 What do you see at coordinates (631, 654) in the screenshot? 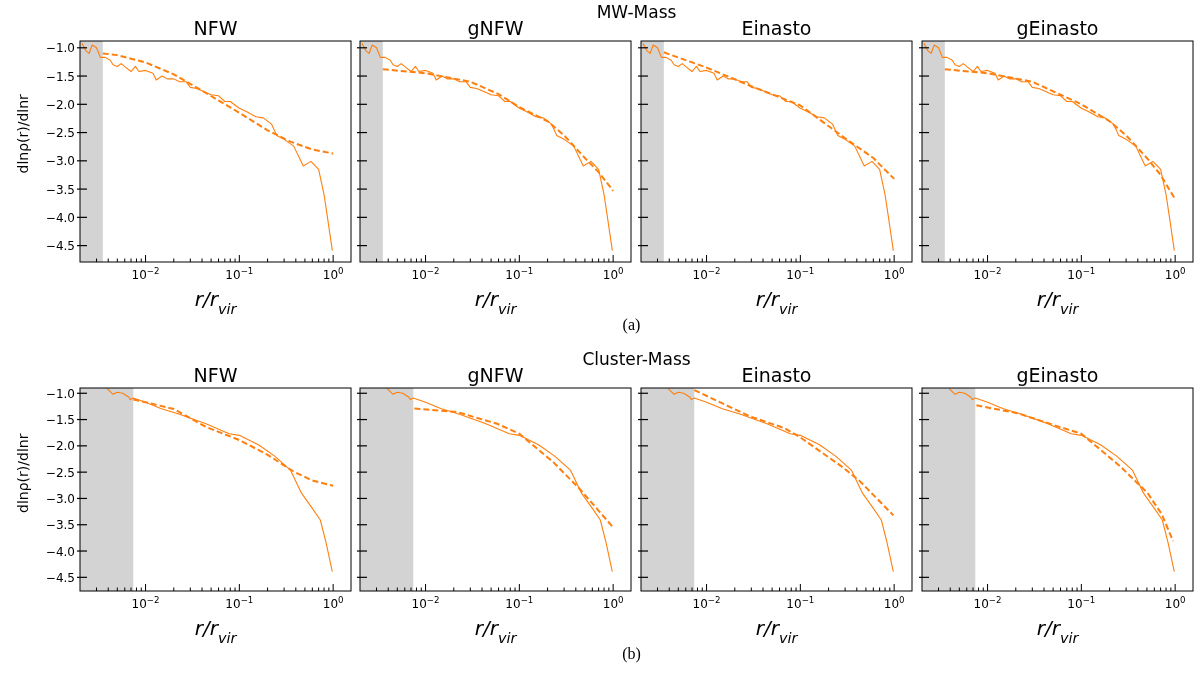
I see `text: (b)` at bounding box center [631, 654].